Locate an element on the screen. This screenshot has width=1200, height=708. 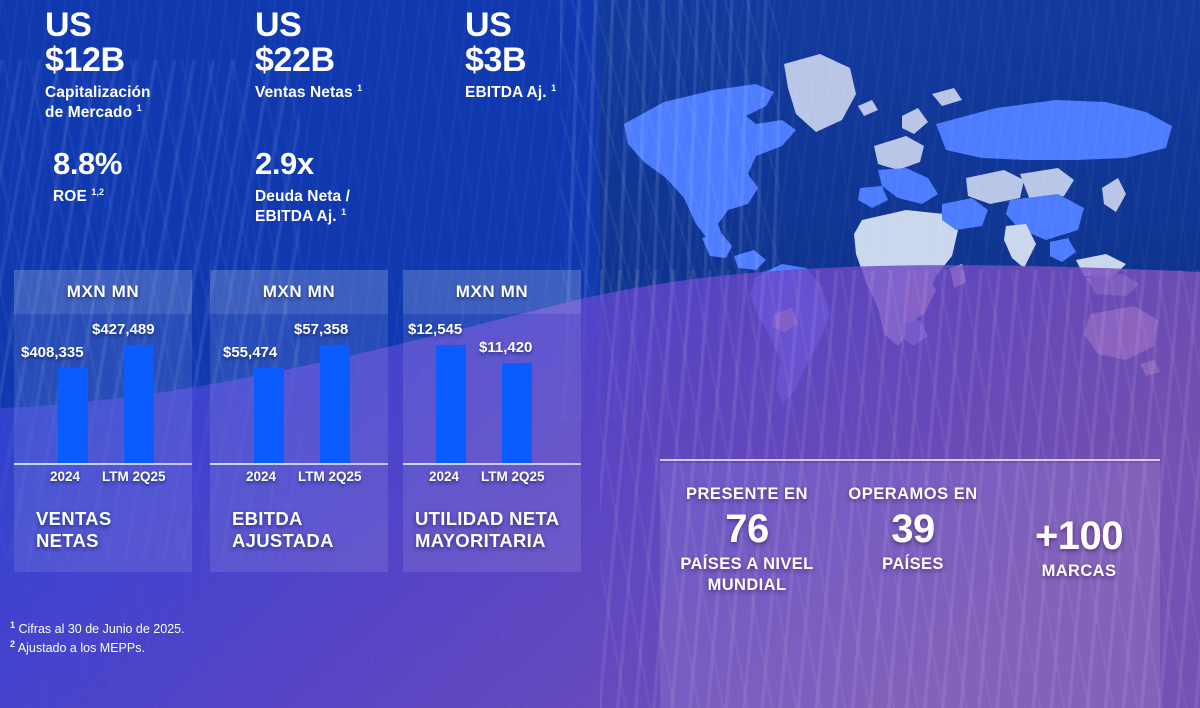
footnote-marker: 2 is located at coordinates (13, 644).